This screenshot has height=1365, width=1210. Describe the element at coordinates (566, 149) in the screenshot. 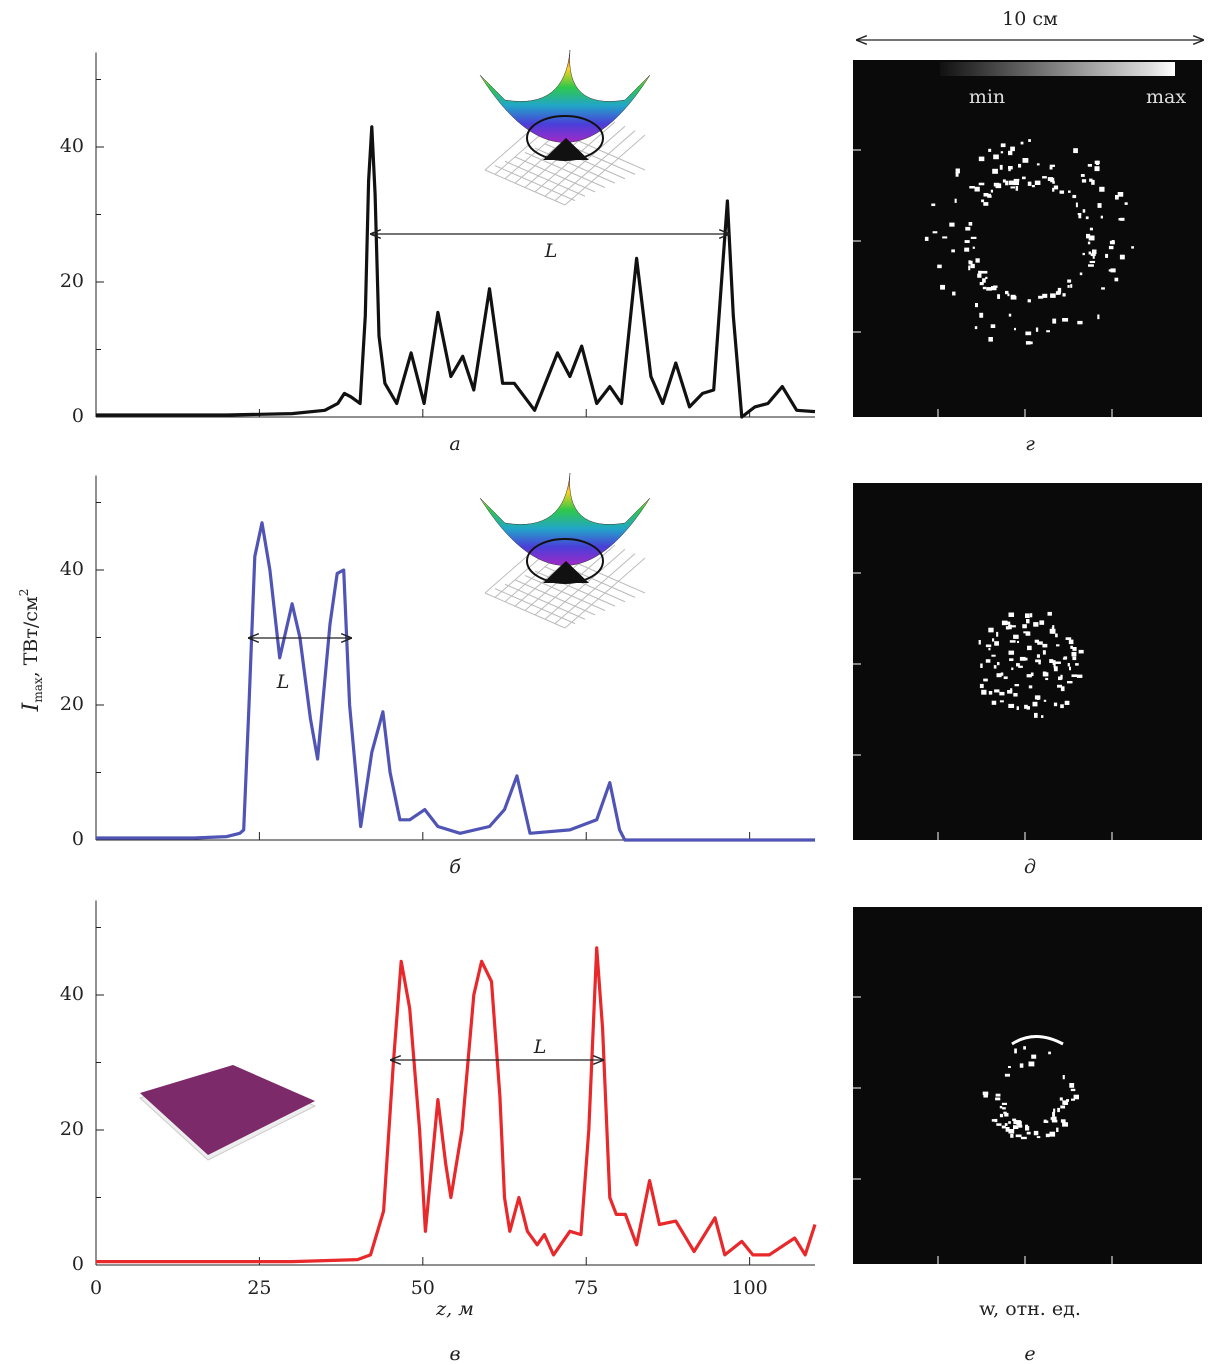

I see `inset-peak` at that location.